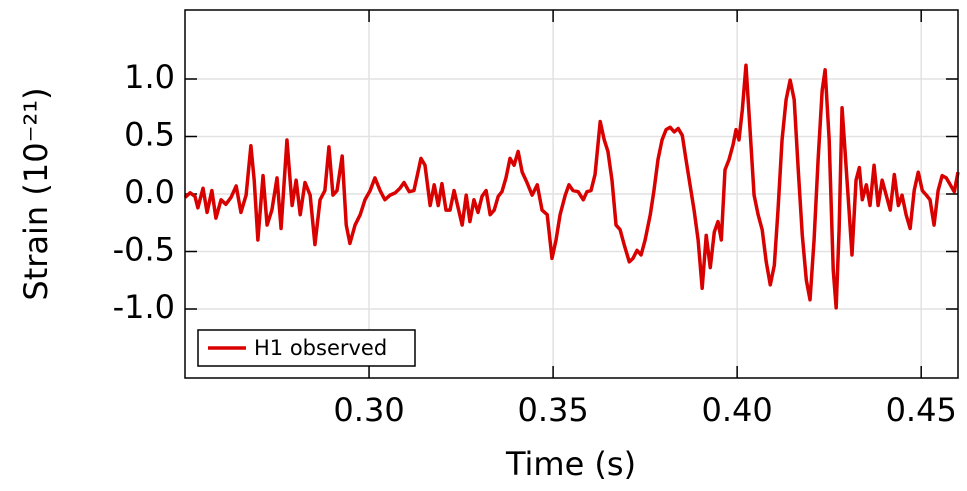 The height and width of the screenshot is (491, 967). Describe the element at coordinates (149, 192) in the screenshot. I see `y-tick-label: 0.0` at that location.